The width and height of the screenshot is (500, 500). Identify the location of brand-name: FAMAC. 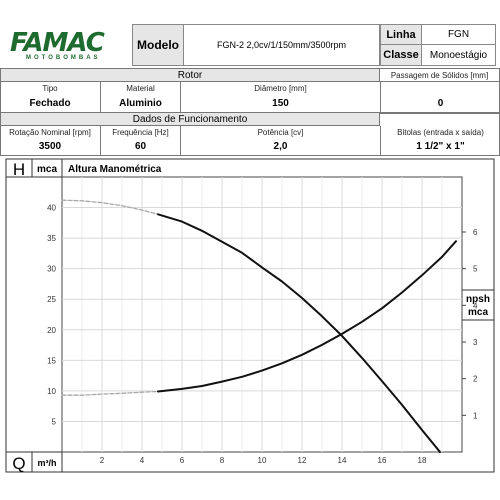
(57, 43).